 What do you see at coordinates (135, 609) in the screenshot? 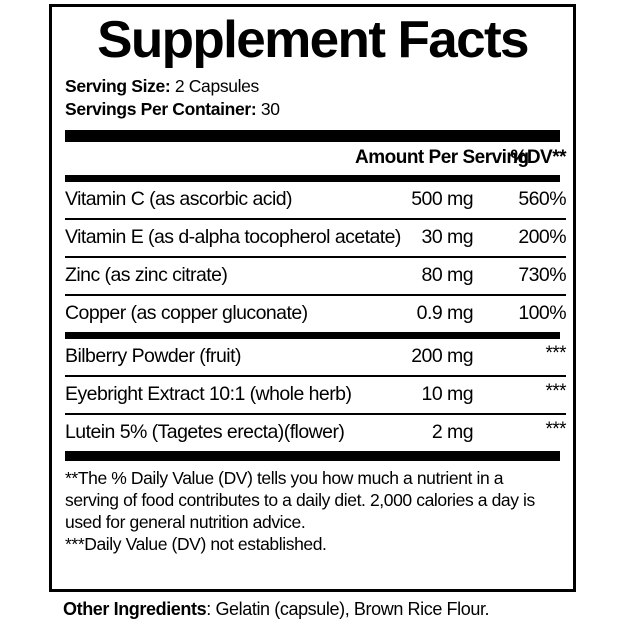
I see `other-ingredients-label: Other Ingredients` at bounding box center [135, 609].